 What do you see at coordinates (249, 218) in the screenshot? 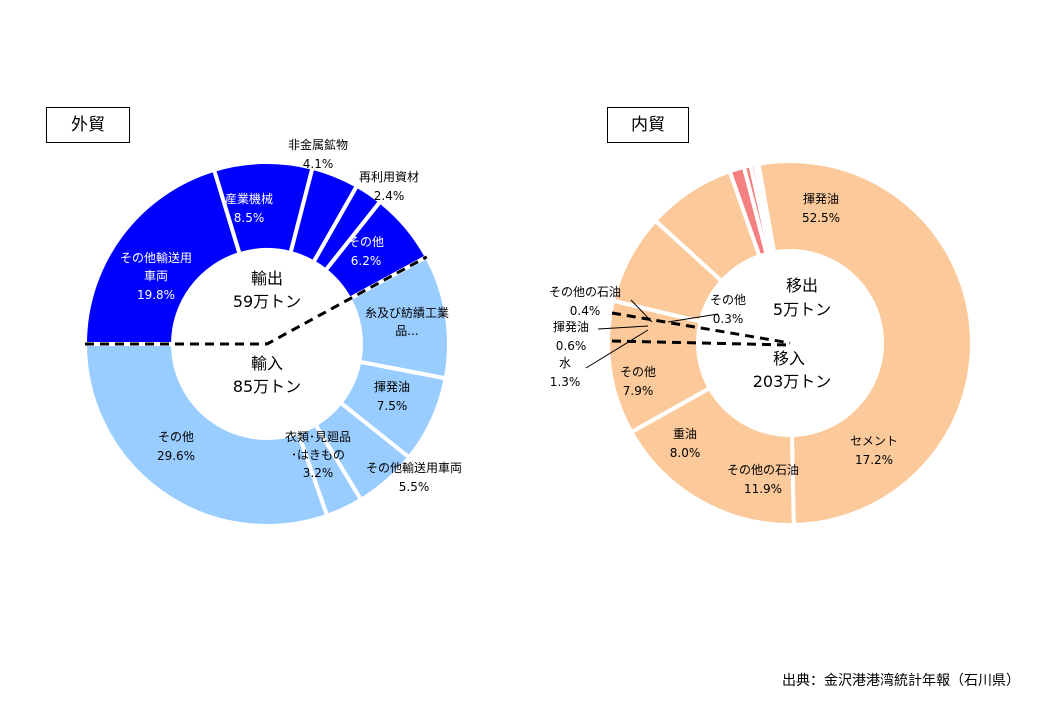
I see `foreign-label-1-pct: 8.5%` at bounding box center [249, 218].